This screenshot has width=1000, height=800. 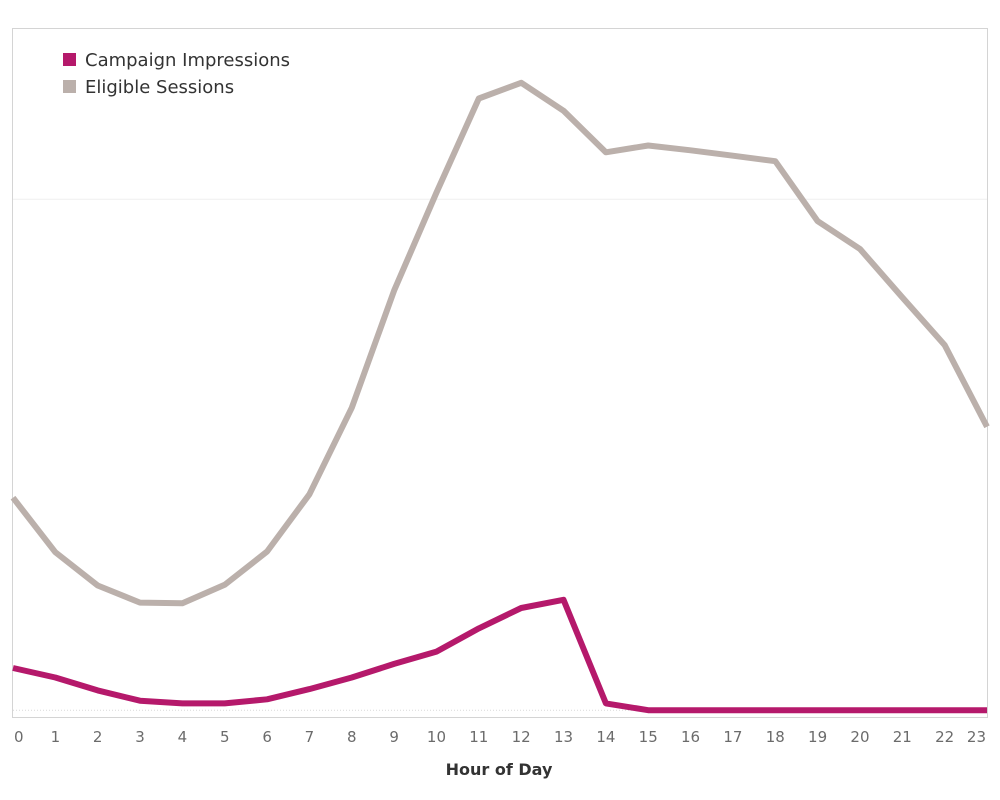 What do you see at coordinates (140, 737) in the screenshot?
I see `x-tick-label-3: 3` at bounding box center [140, 737].